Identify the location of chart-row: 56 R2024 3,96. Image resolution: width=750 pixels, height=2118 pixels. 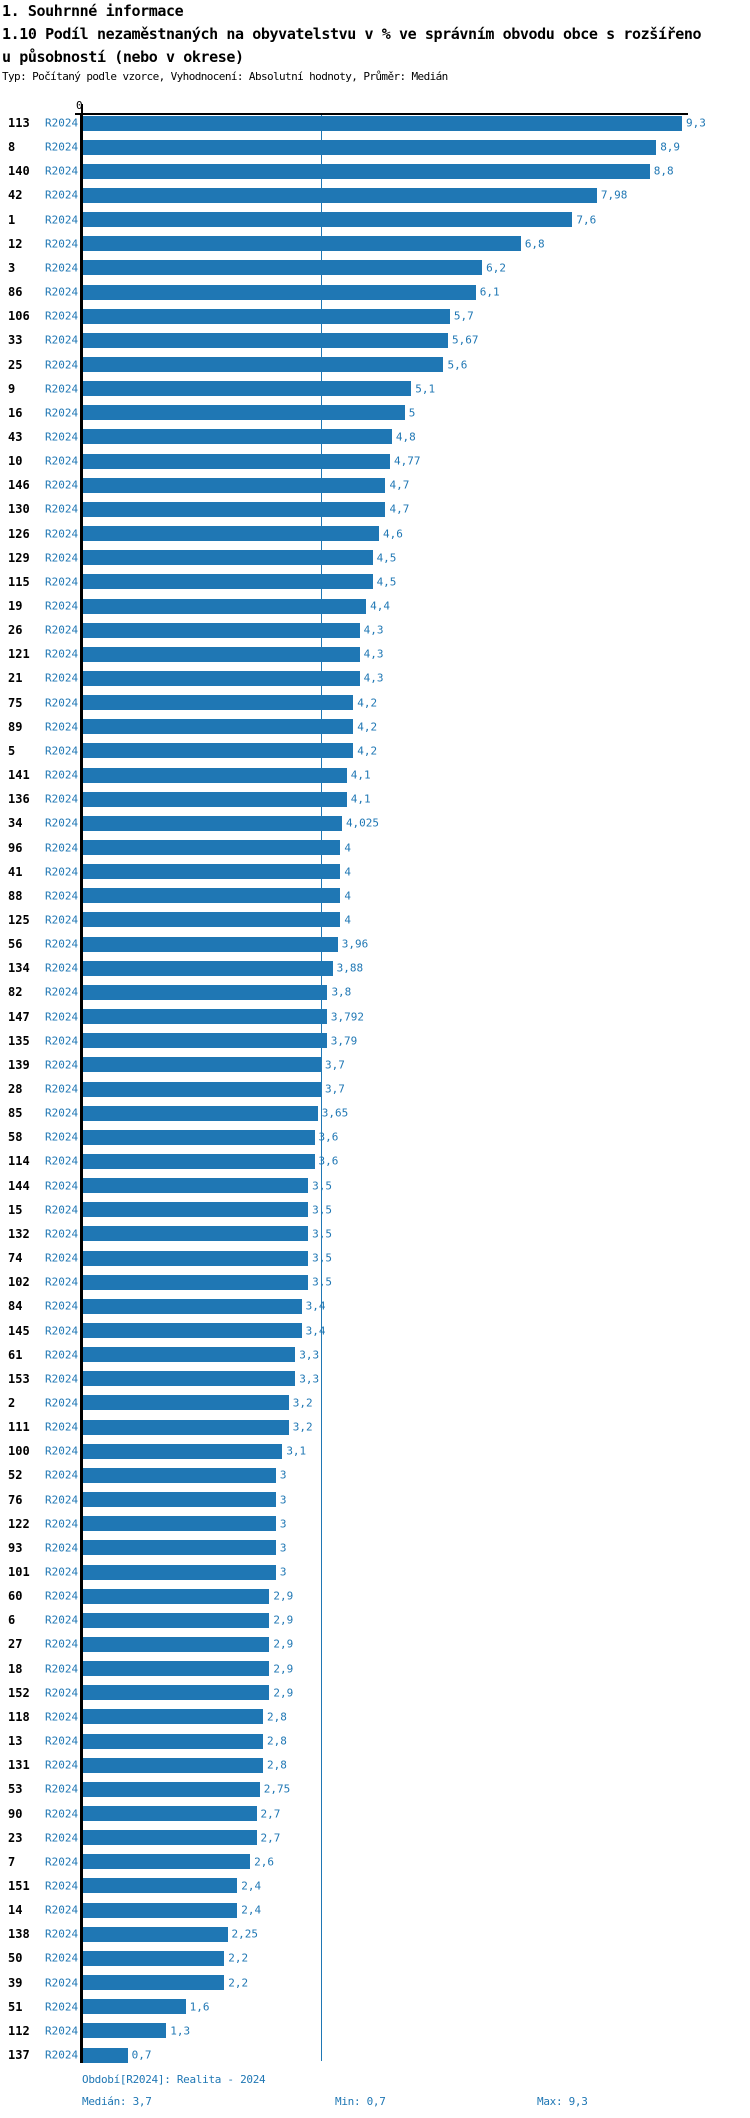
(375, 944).